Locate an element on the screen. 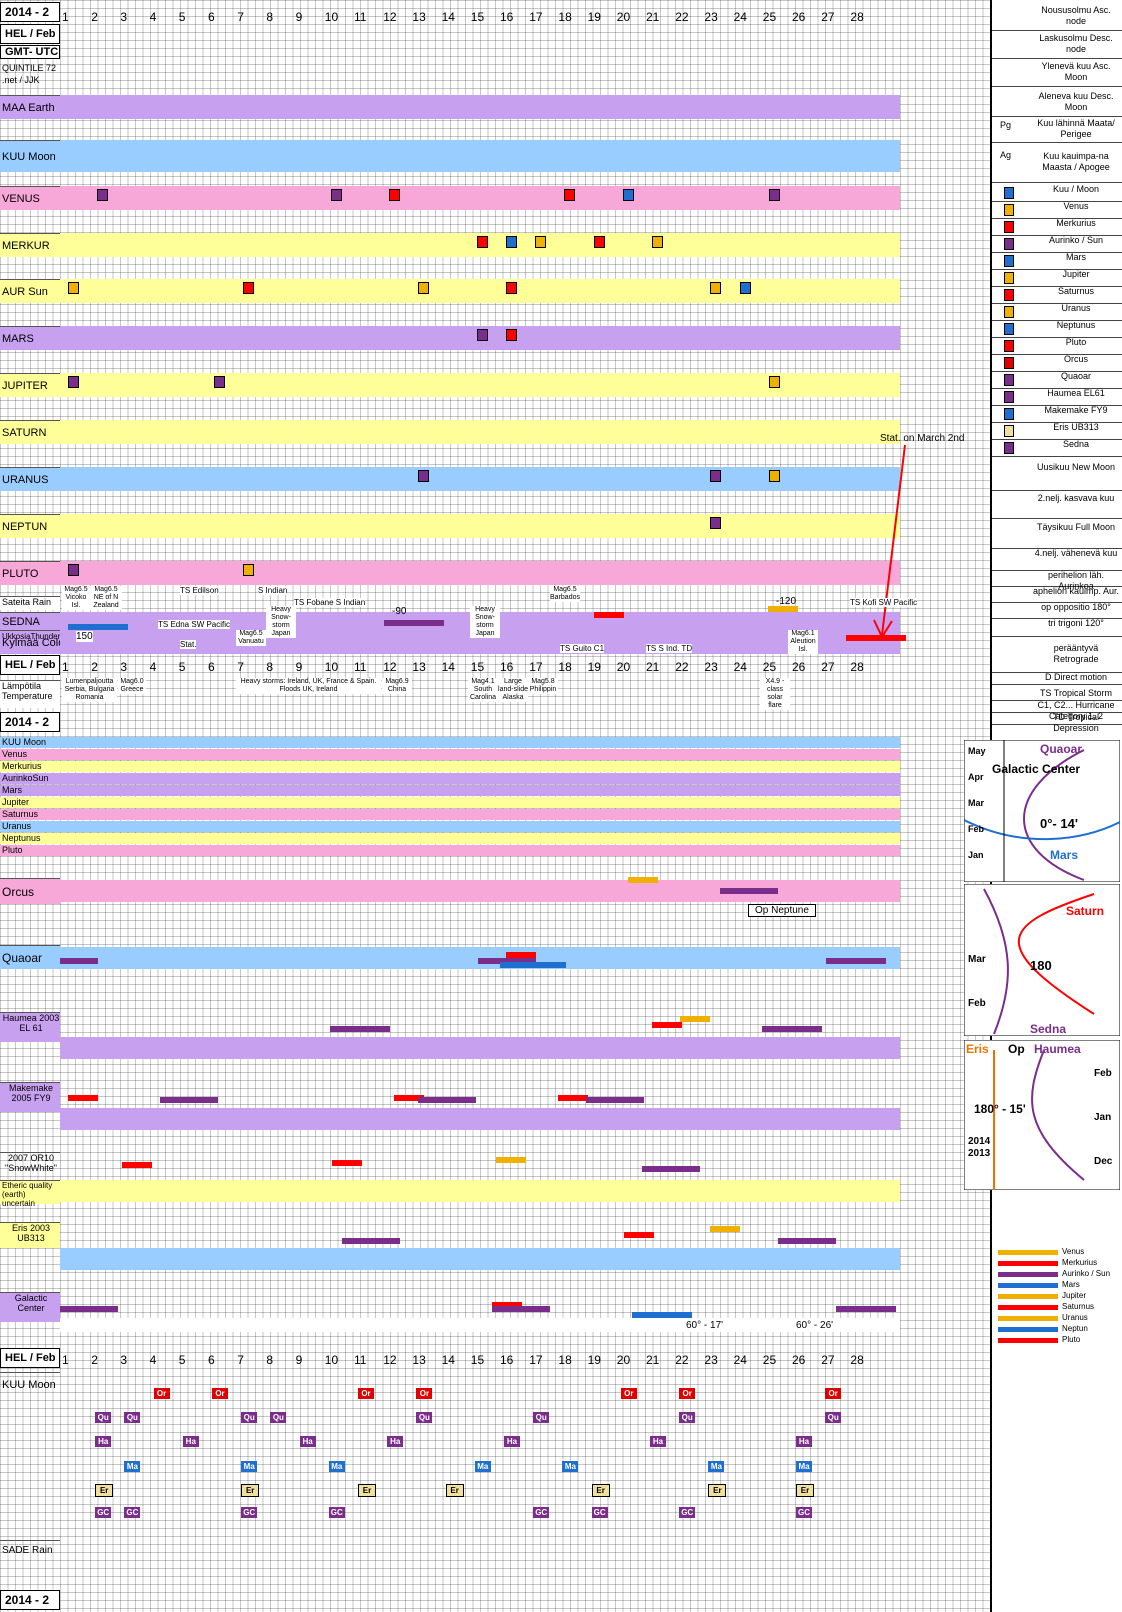 Image resolution: width=1122 pixels, height=1612 pixels. day-num-mid: 2 is located at coordinates (94, 667).